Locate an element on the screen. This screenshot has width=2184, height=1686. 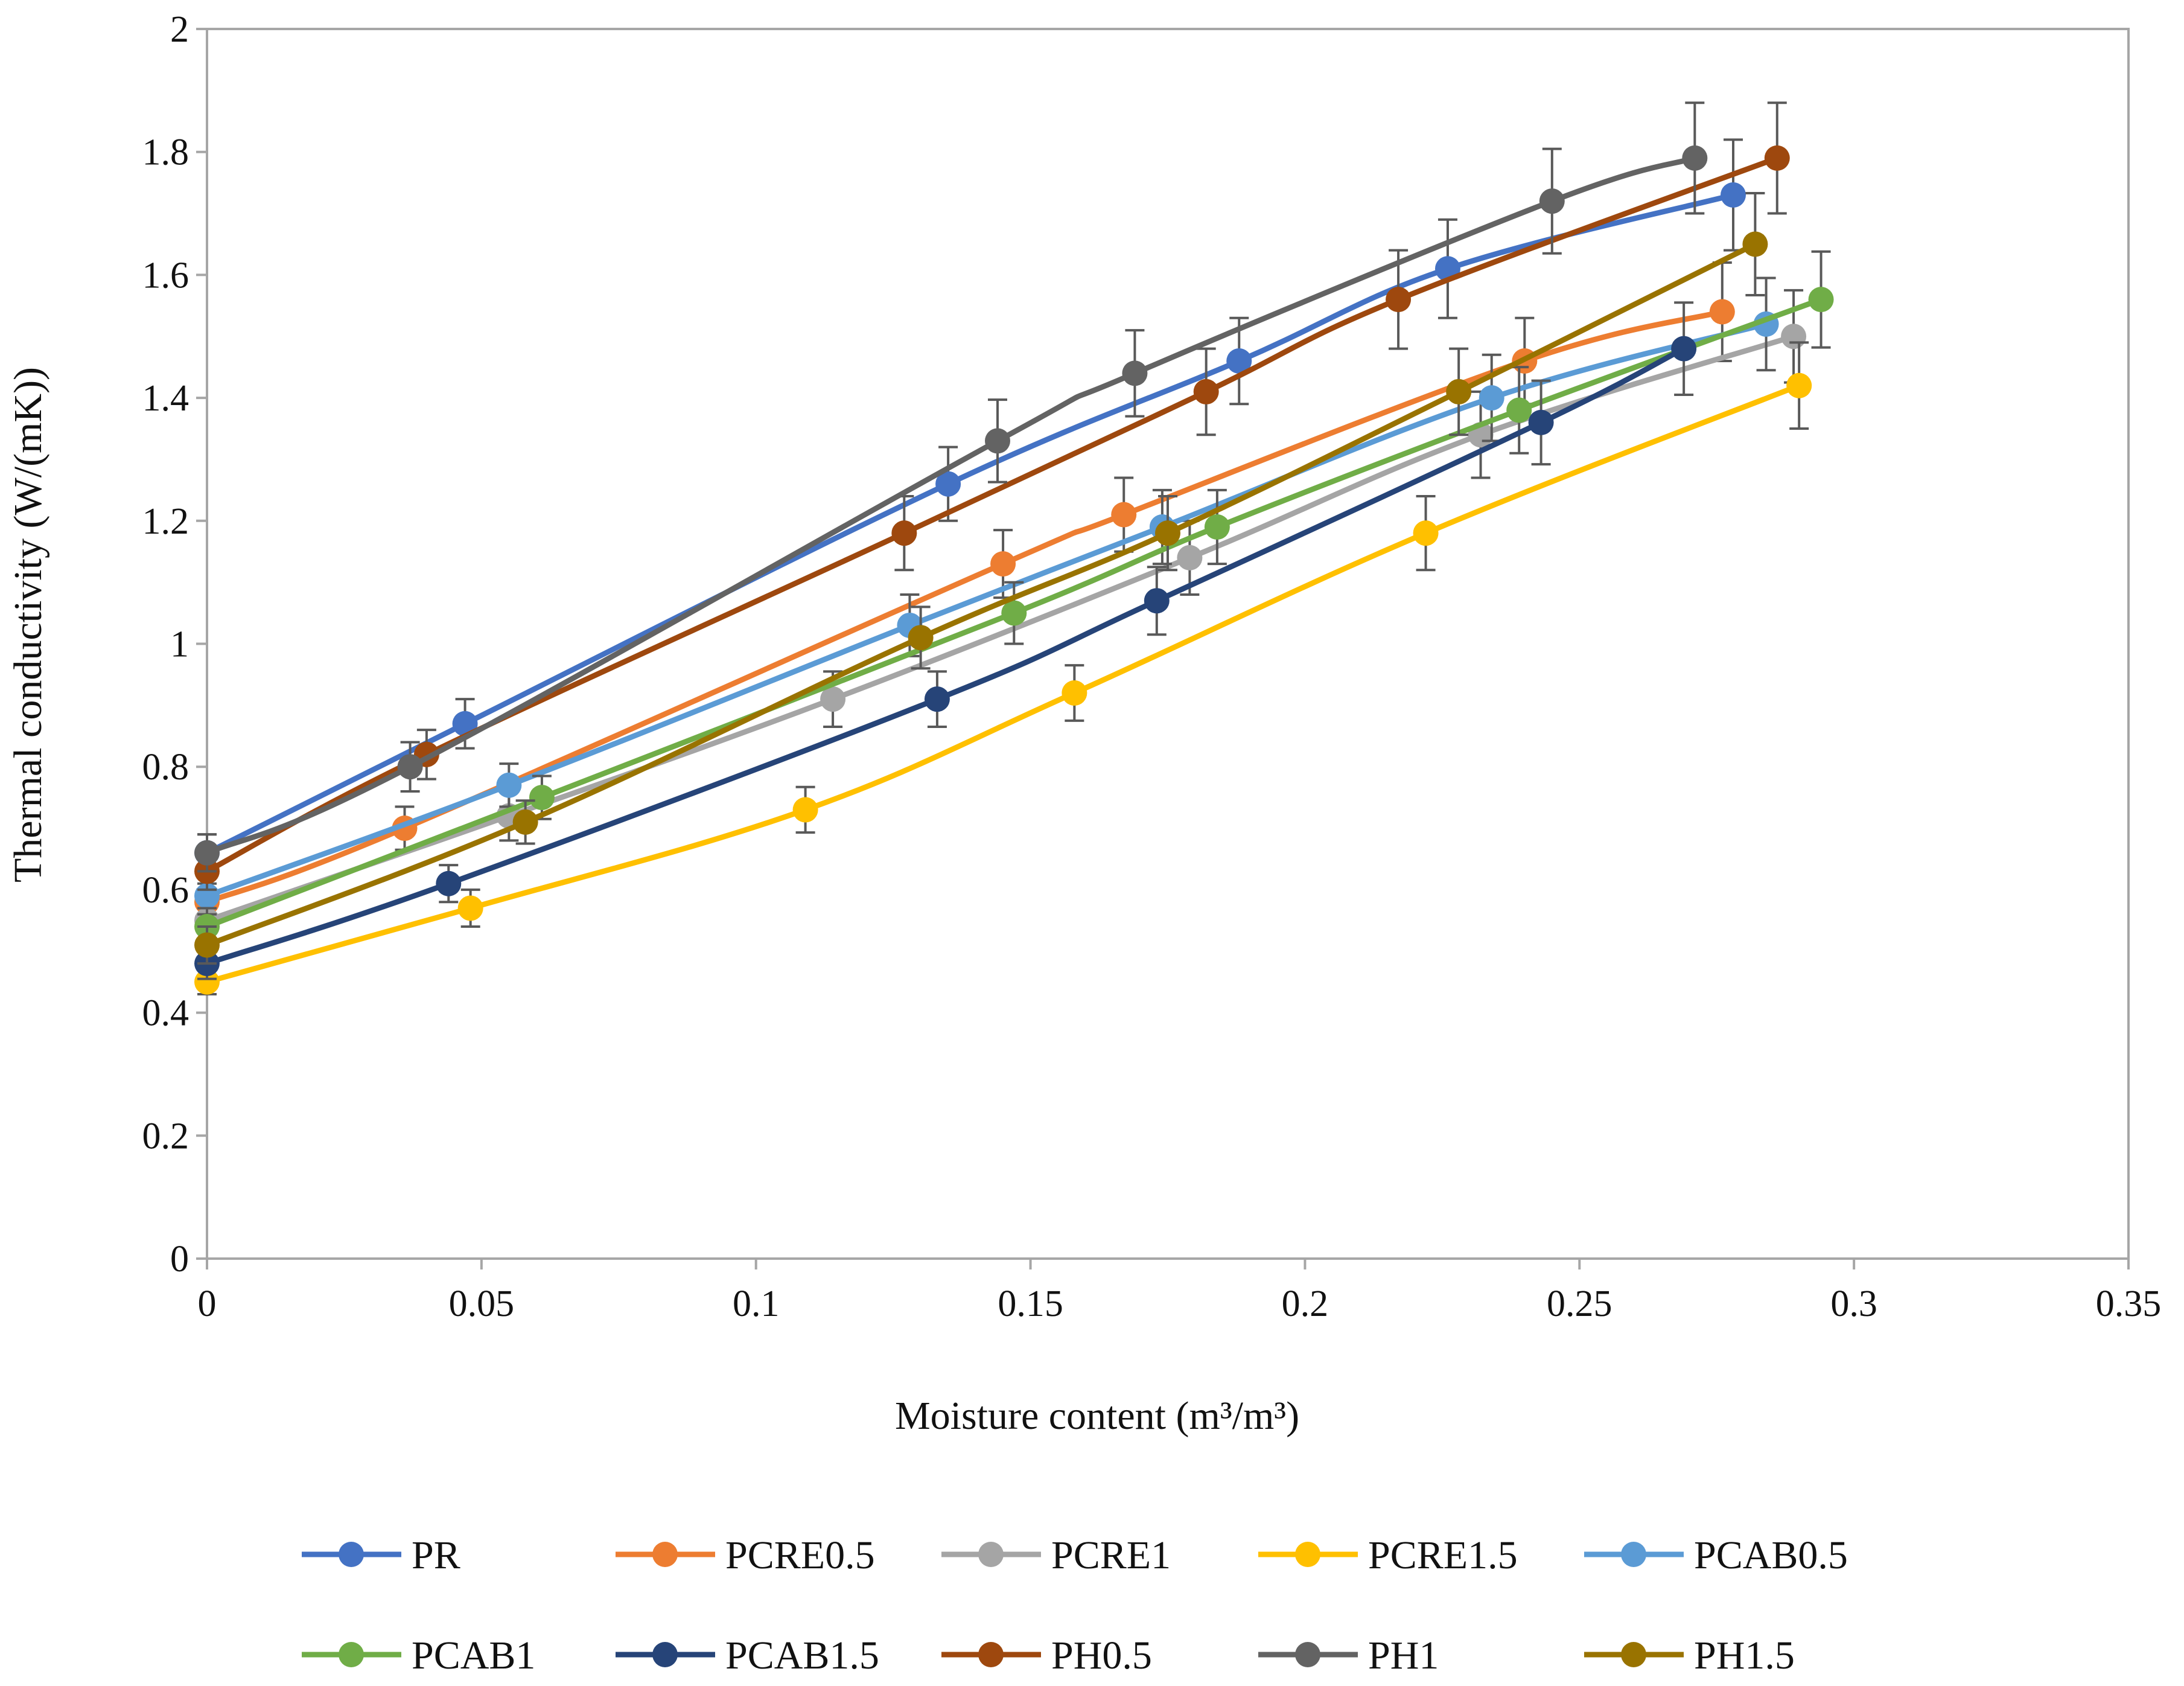
legend-label: PH1.5 is located at coordinates (1745, 1655).